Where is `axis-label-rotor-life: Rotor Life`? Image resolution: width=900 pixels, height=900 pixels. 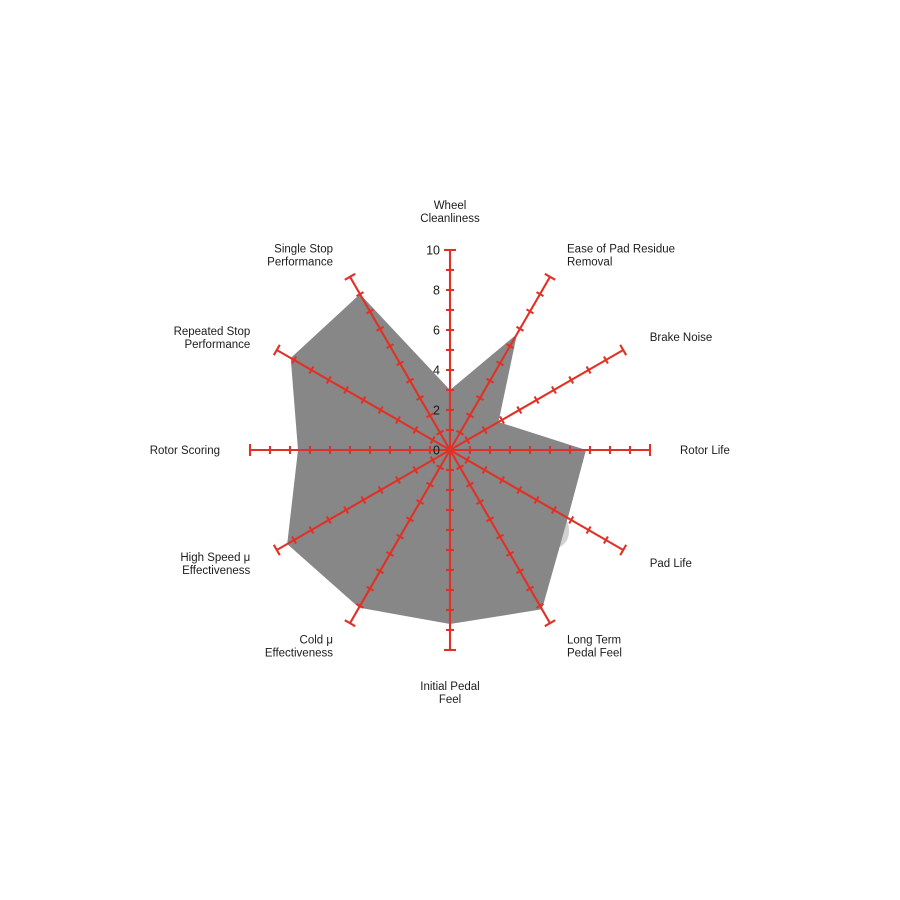
axis-label-rotor-life: Rotor Life is located at coordinates (705, 451).